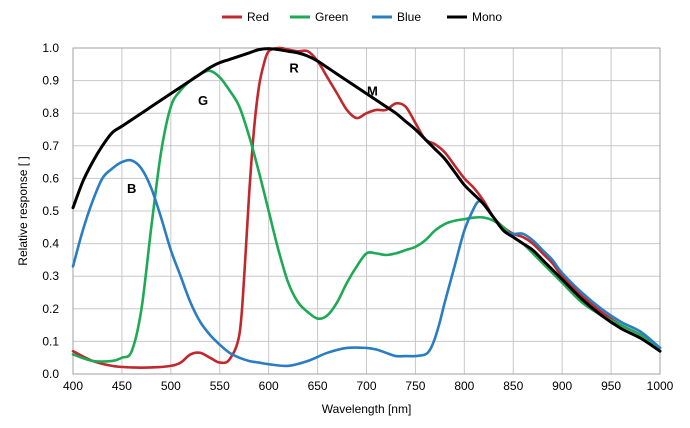  Describe the element at coordinates (464, 386) in the screenshot. I see `x-tick-label: 800` at that location.